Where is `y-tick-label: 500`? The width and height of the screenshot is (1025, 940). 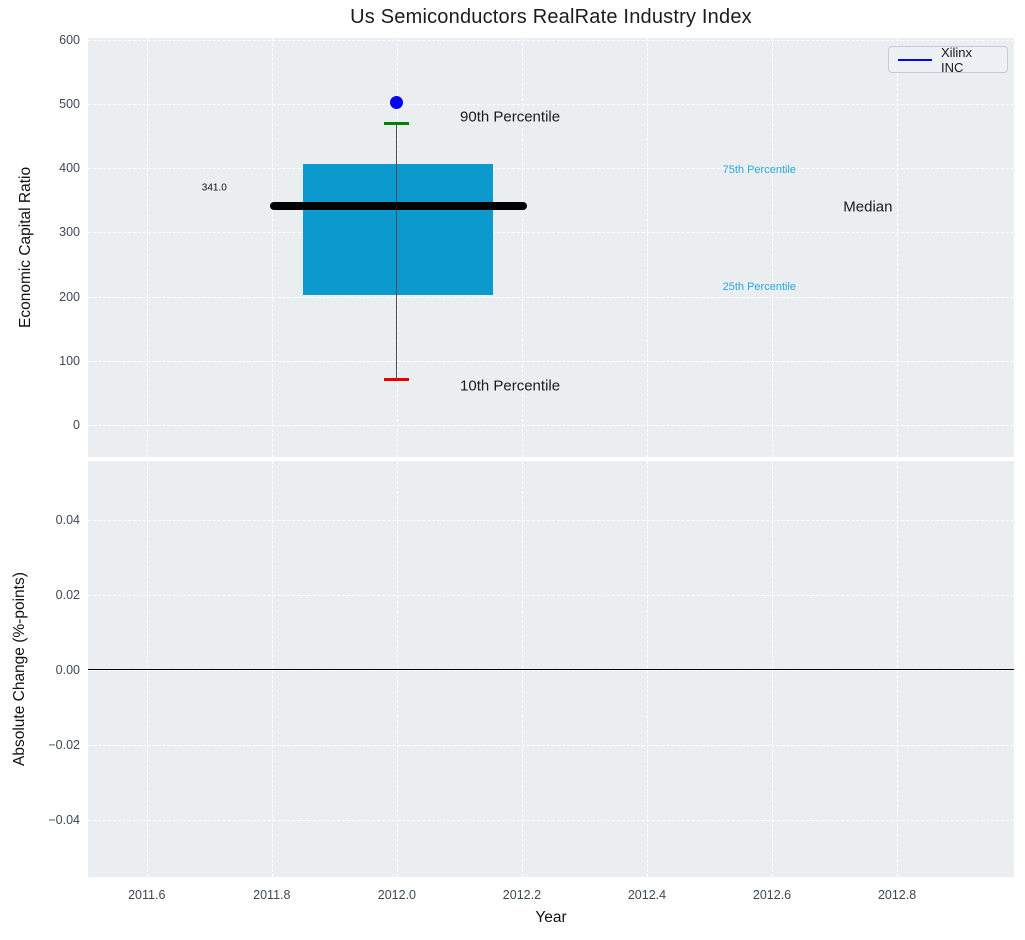 y-tick-label: 500 is located at coordinates (69, 104).